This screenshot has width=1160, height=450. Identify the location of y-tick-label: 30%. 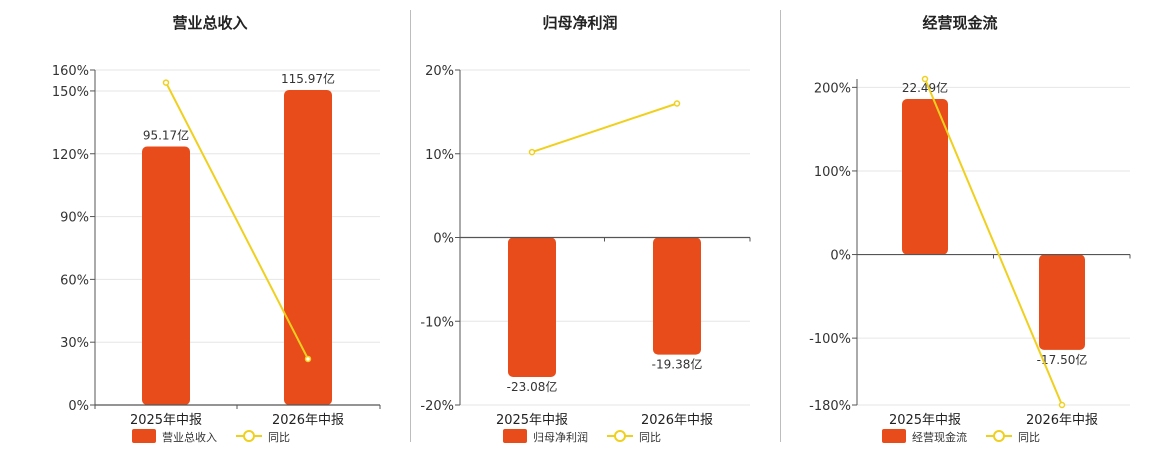
(74, 343).